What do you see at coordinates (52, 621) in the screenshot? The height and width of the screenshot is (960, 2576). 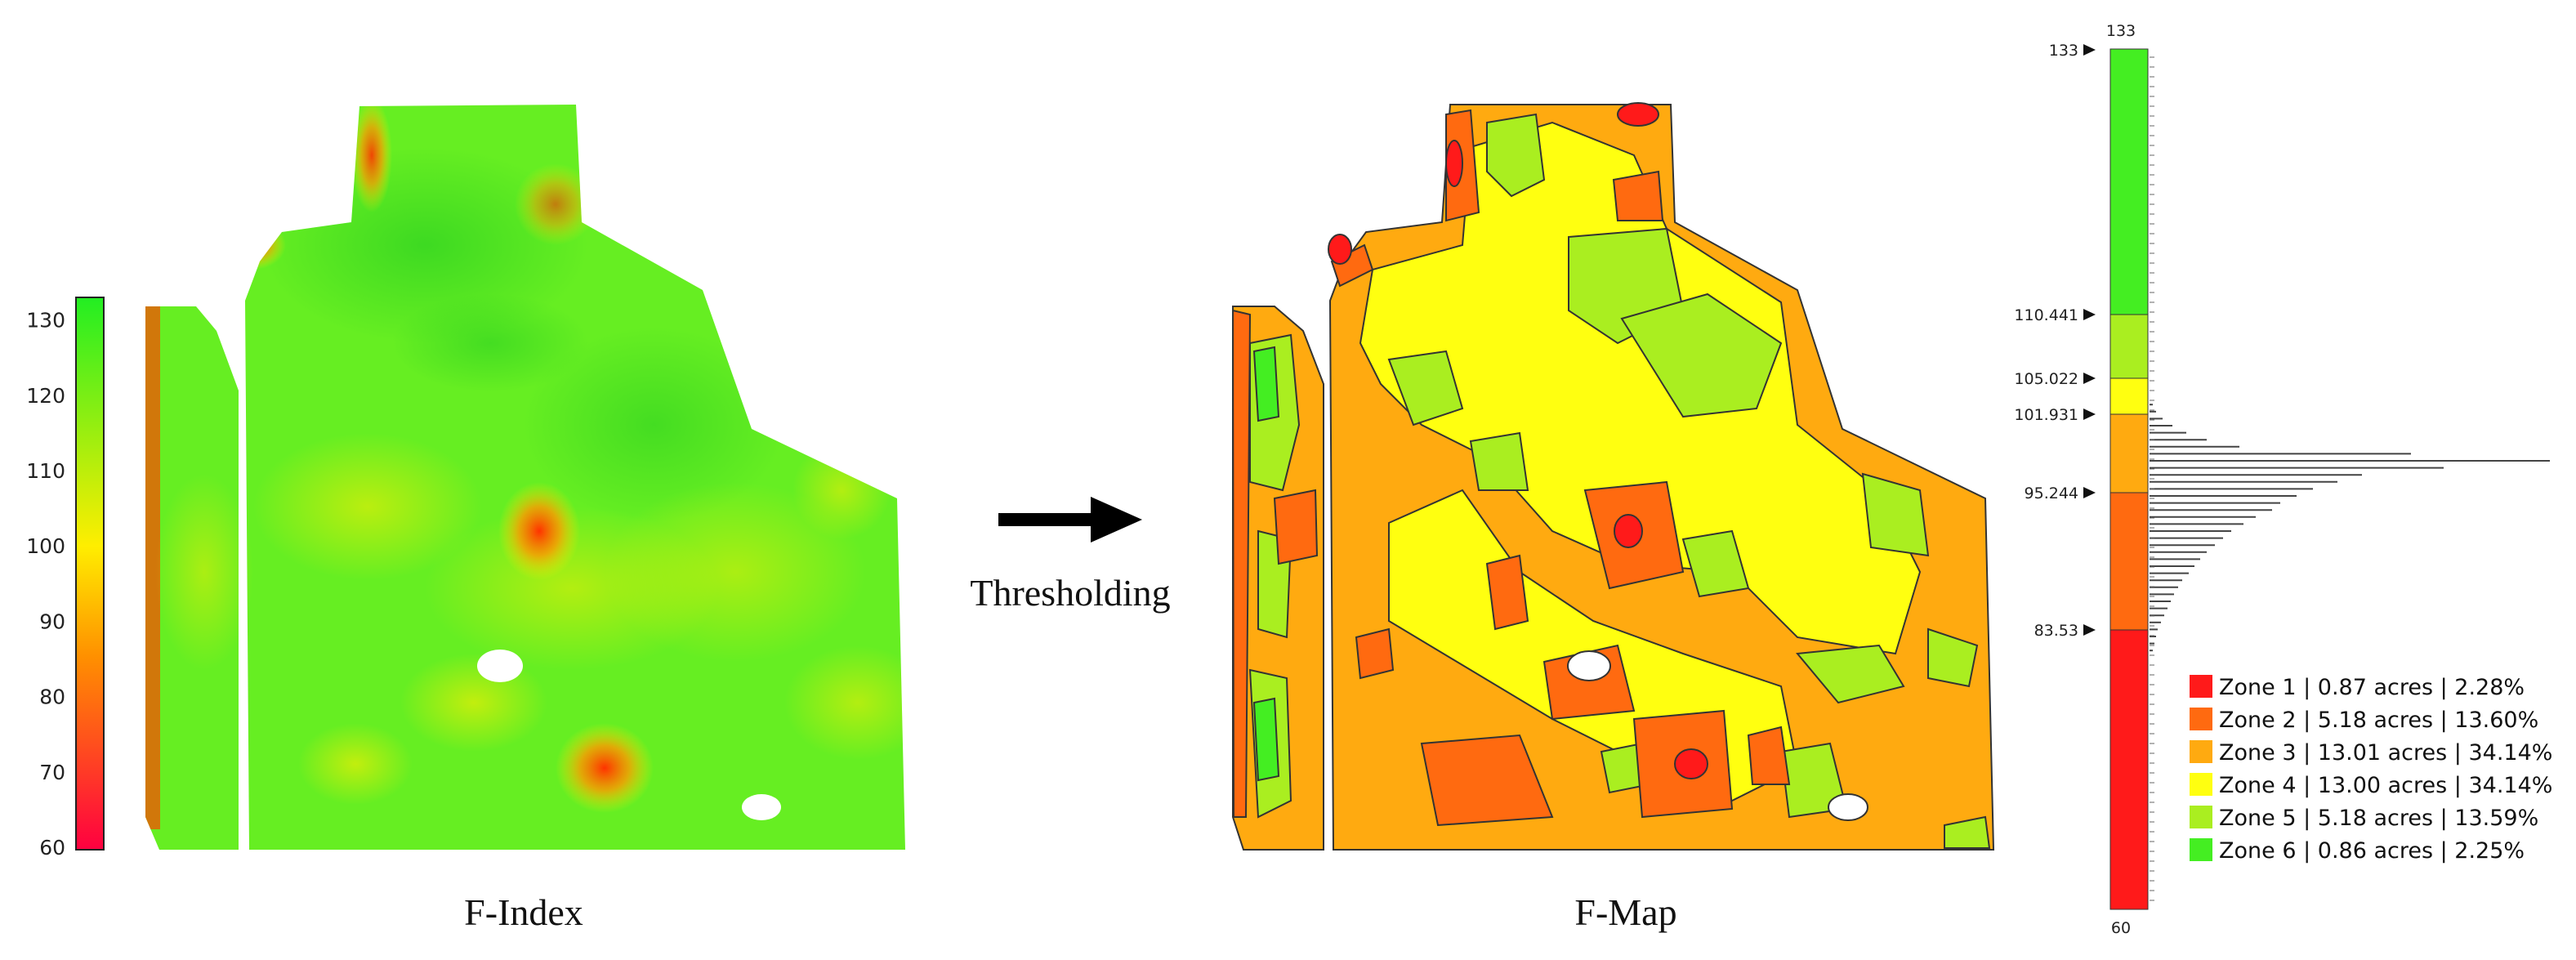 I see `findex-scale-tick-label: 90` at bounding box center [52, 621].